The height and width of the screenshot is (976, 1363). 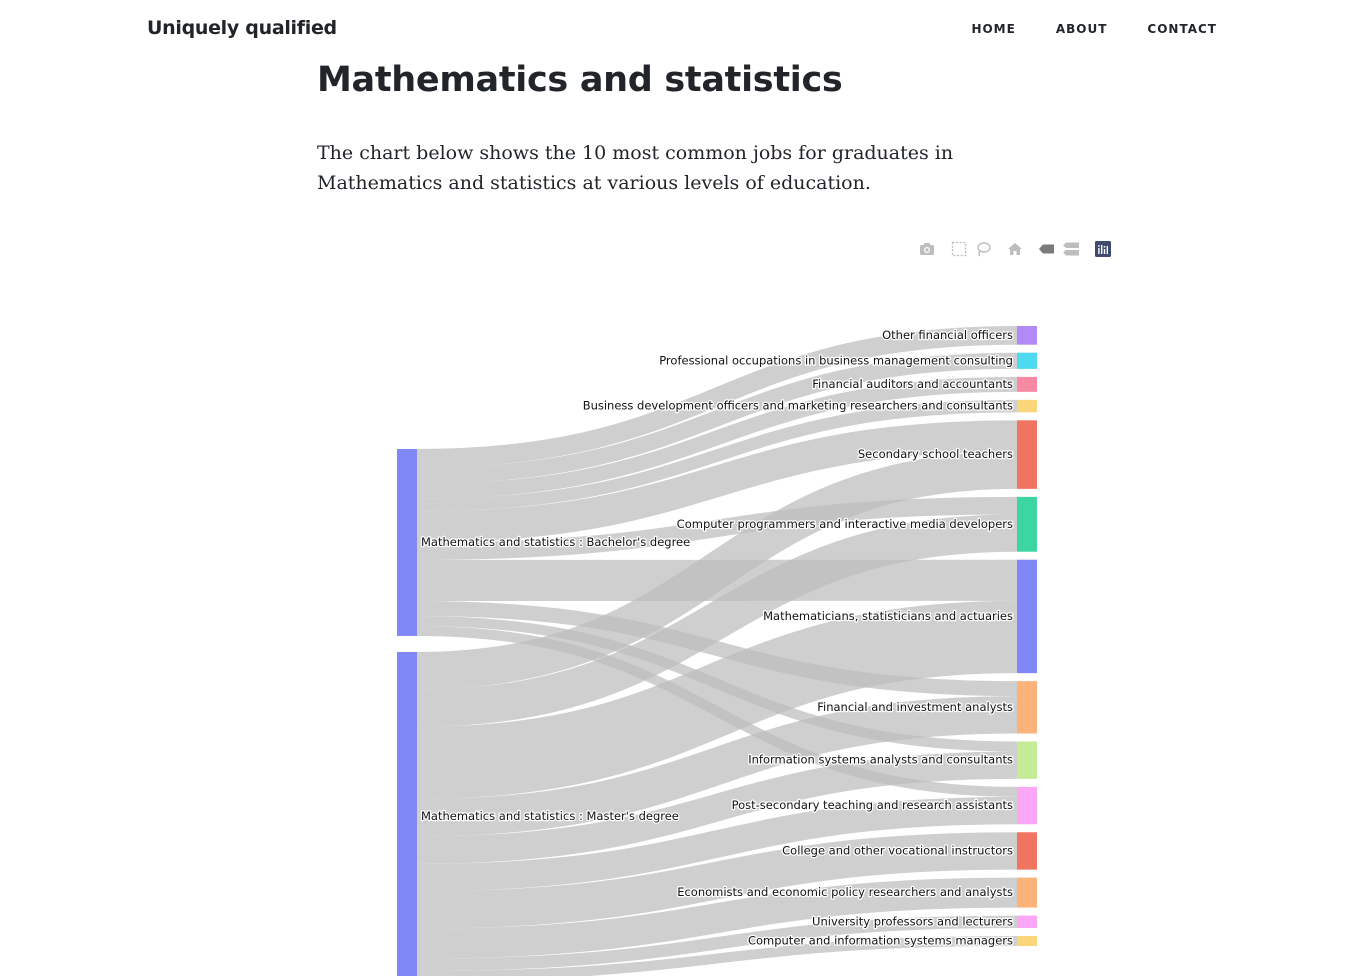 What do you see at coordinates (993, 29) in the screenshot?
I see `nav-home-link: HOME` at bounding box center [993, 29].